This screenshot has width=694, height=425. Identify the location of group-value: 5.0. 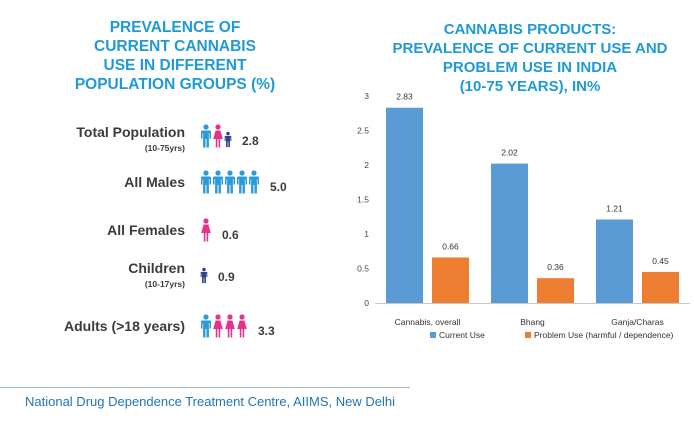
(278, 187).